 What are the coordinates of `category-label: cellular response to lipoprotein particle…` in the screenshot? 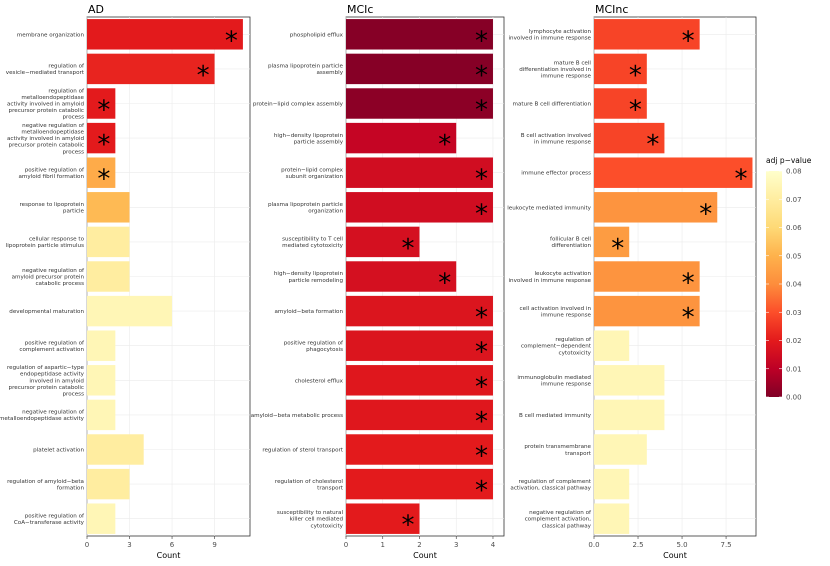 It's located at (45, 243).